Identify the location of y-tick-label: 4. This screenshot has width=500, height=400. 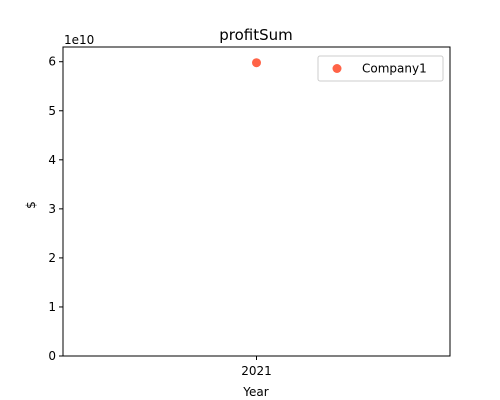
(52, 160).